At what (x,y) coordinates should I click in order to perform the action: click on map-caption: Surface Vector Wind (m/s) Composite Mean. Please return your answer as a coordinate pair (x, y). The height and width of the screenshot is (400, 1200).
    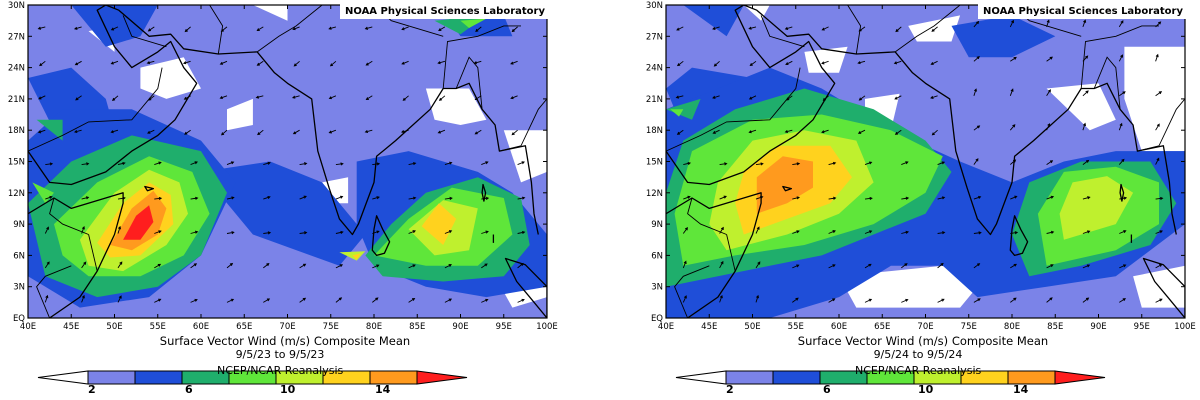
    Looking at the image, I should click on (285, 341).